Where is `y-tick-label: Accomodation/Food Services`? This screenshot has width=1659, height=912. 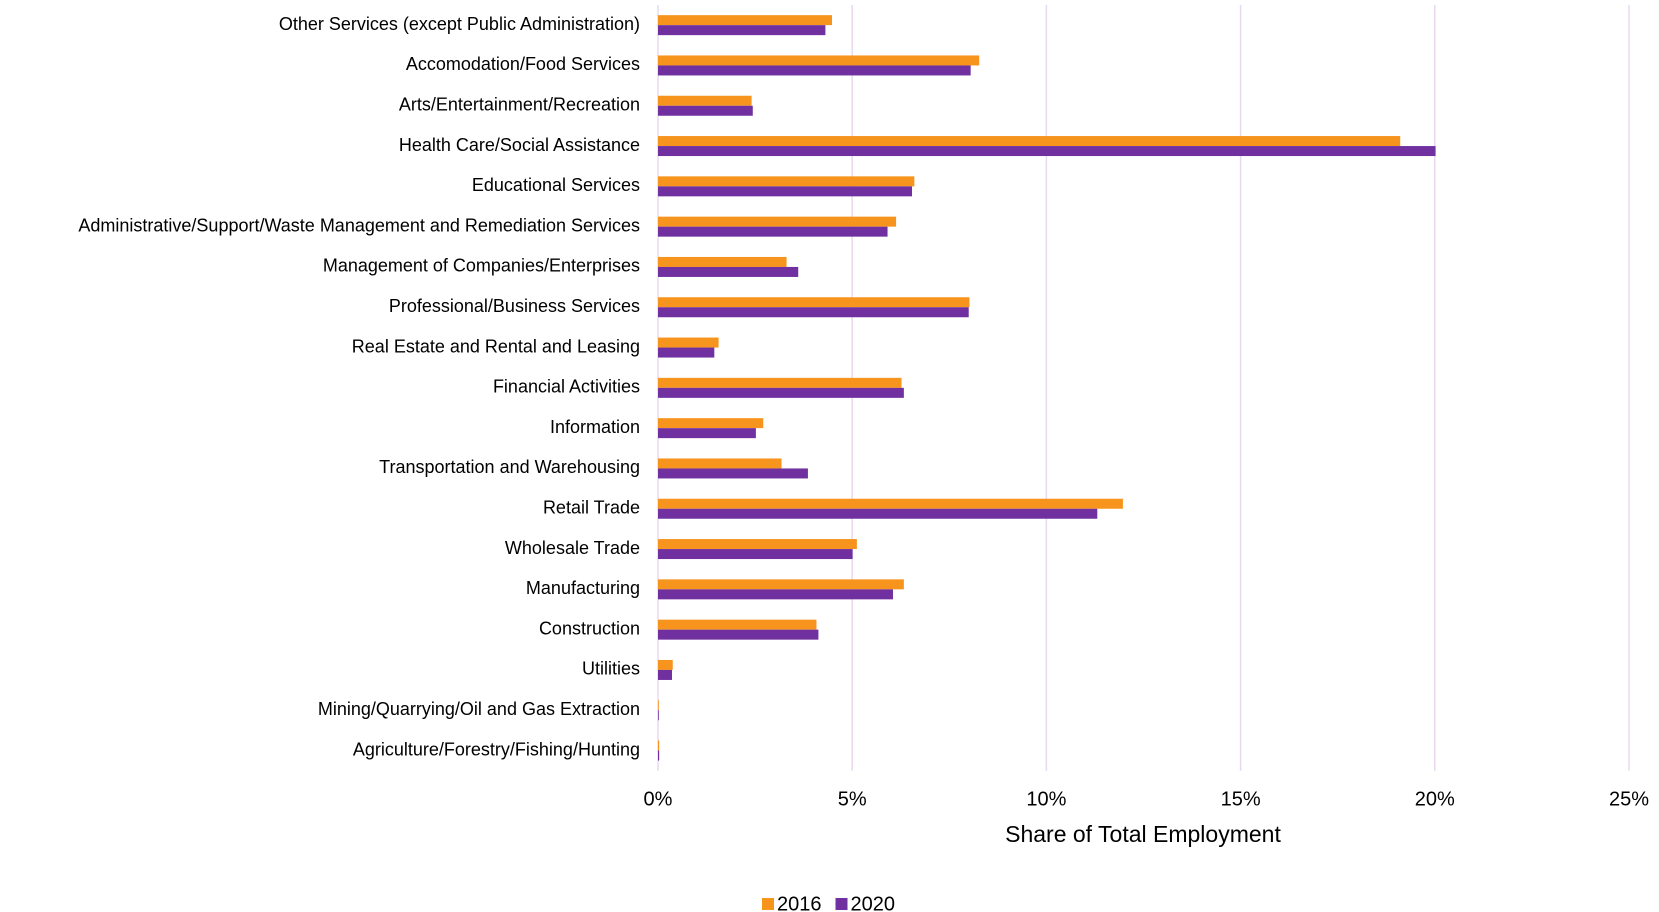 y-tick-label: Accomodation/Food Services is located at coordinates (523, 64).